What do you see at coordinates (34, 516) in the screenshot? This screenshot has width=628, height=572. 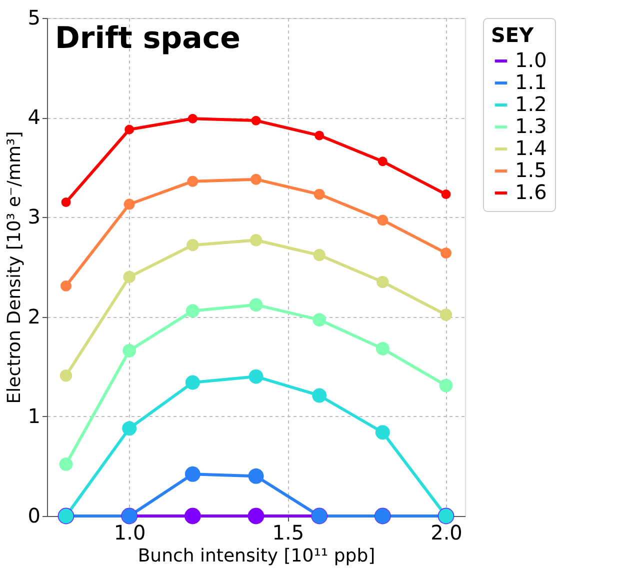 I see `y-tick-label: 0` at bounding box center [34, 516].